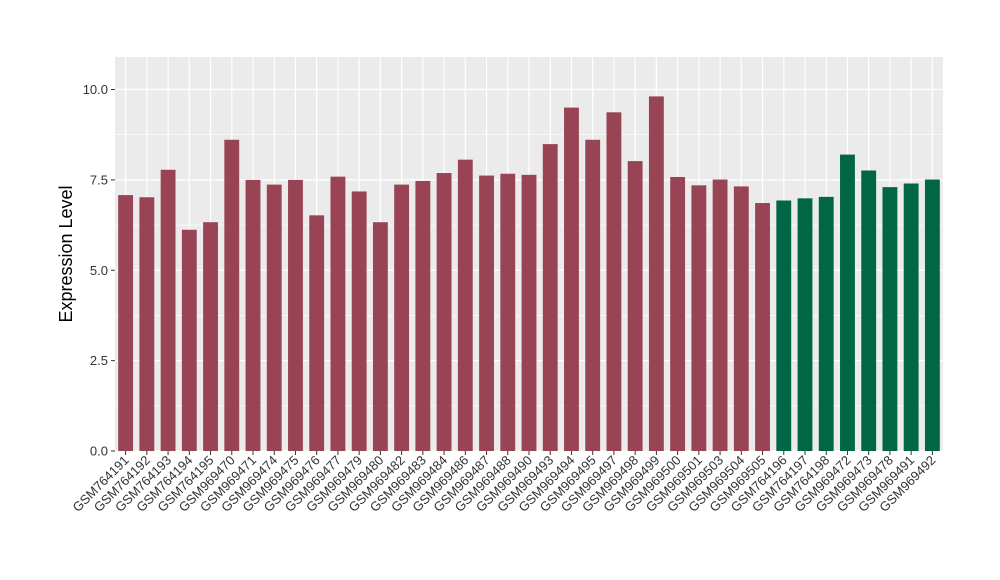 This screenshot has width=1000, height=580. Describe the element at coordinates (847, 303) in the screenshot. I see `bar-GSM969472` at that location.